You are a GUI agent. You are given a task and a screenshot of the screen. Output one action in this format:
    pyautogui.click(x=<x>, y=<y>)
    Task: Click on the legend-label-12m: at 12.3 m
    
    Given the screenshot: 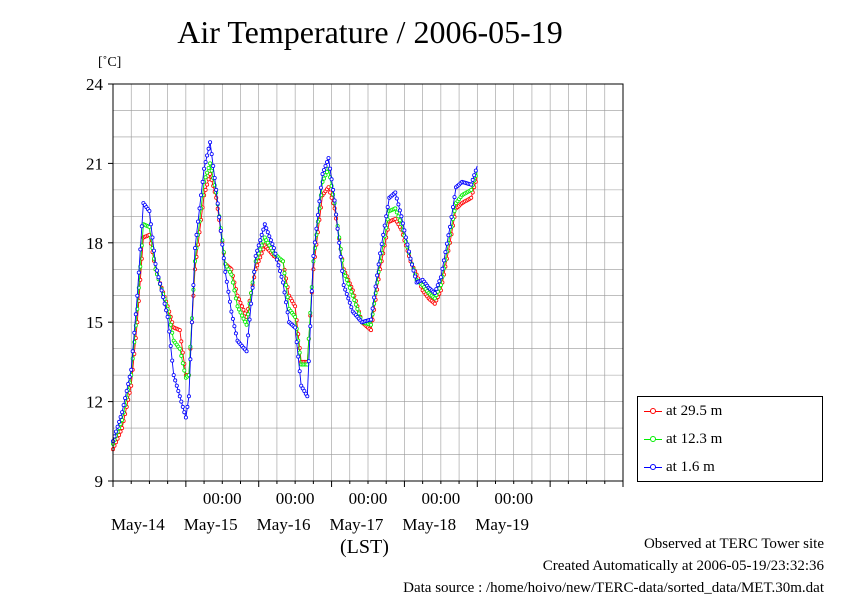 What is the action you would take?
    pyautogui.click(x=694, y=438)
    